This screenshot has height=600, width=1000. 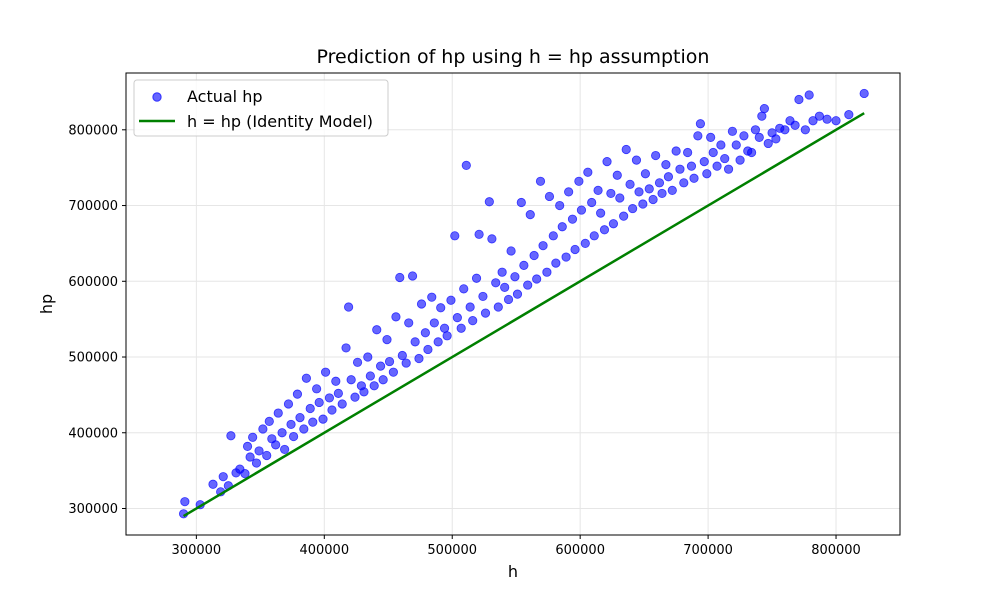 What do you see at coordinates (280, 121) in the screenshot?
I see `legend-label-identity-model: h = hp (Identity Model)` at bounding box center [280, 121].